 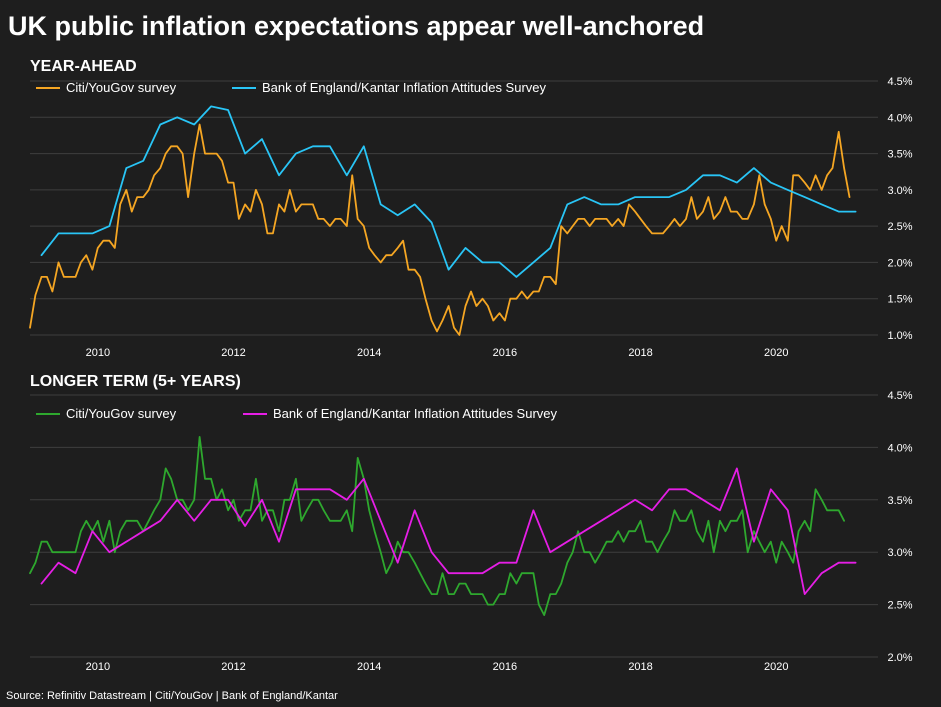 What do you see at coordinates (899, 227) in the screenshot?
I see `year-ahead-y-tick-label: 2.5%` at bounding box center [899, 227].